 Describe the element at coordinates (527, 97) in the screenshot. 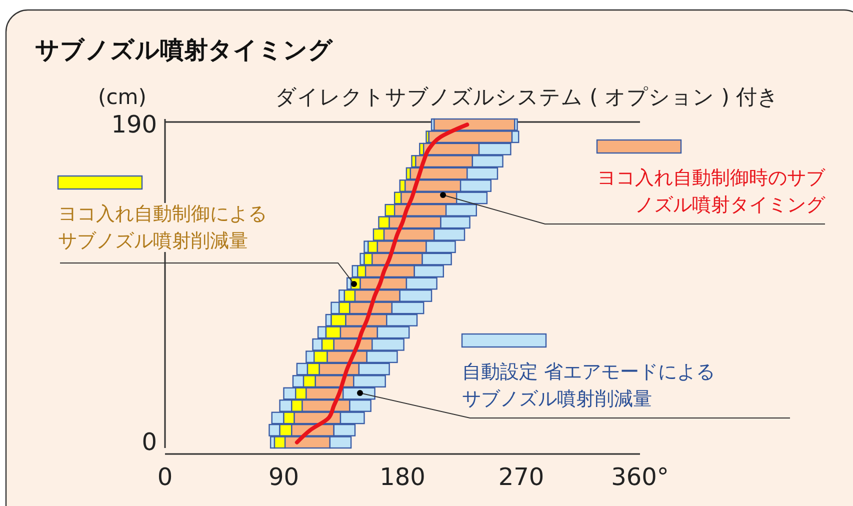

I see `chart-subtitle: ダイレクトサブノズルシステム ( オプション ) 付き` at that location.